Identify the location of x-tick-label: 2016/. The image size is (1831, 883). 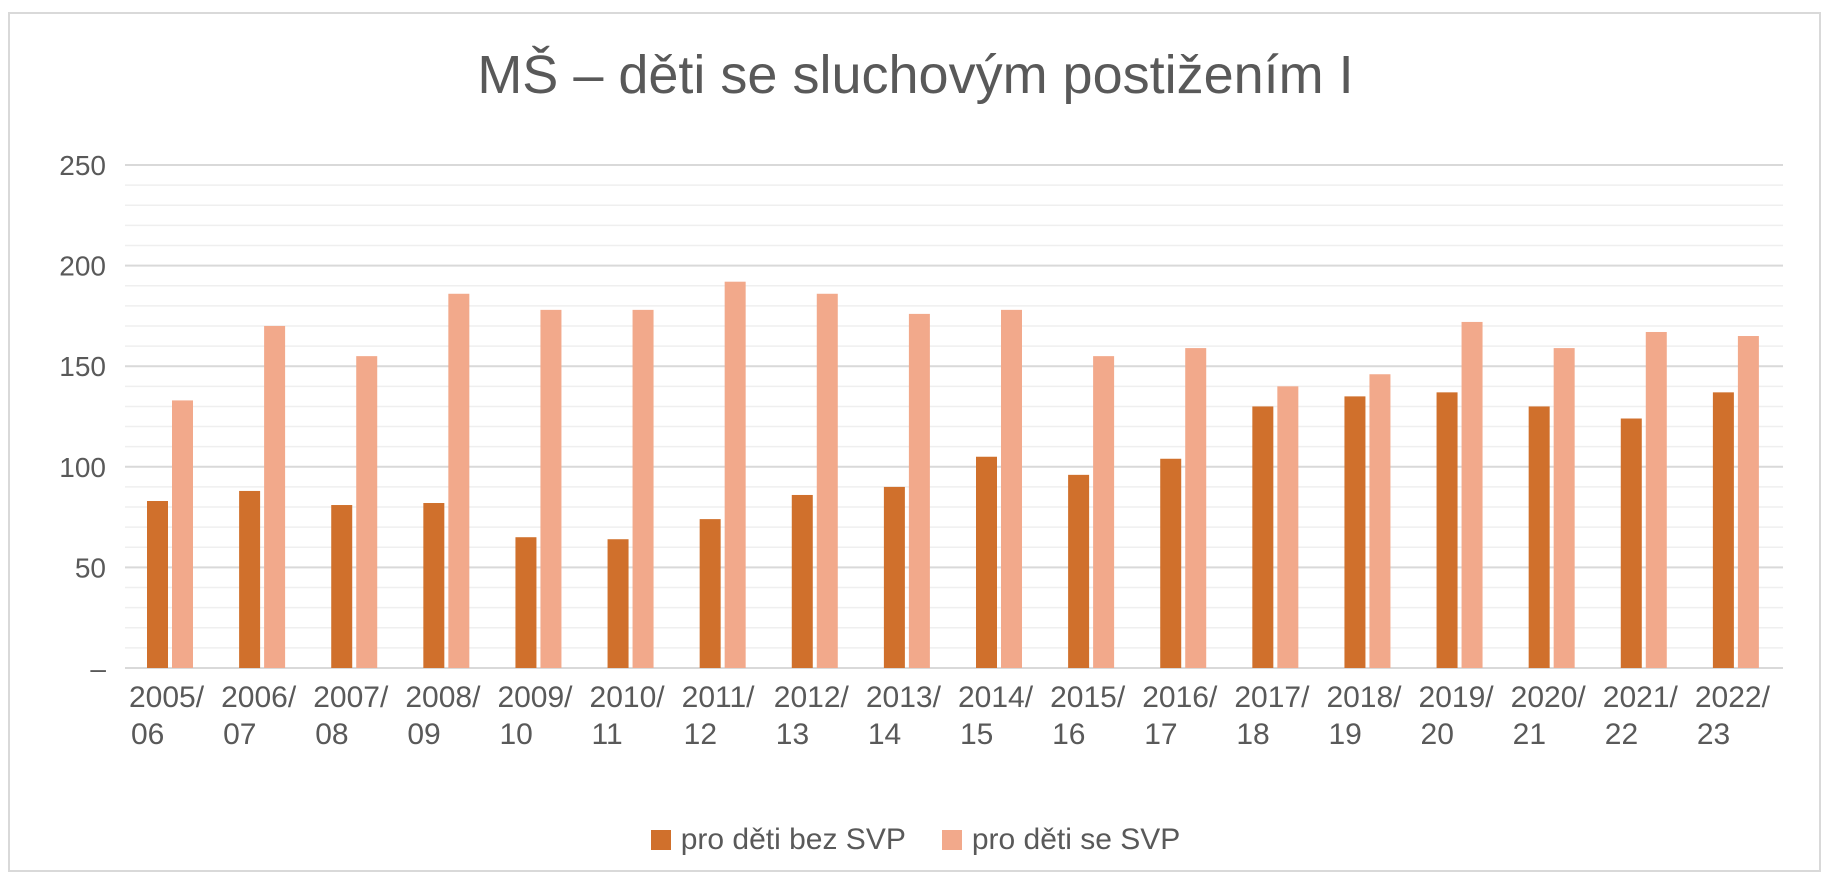
(1180, 697).